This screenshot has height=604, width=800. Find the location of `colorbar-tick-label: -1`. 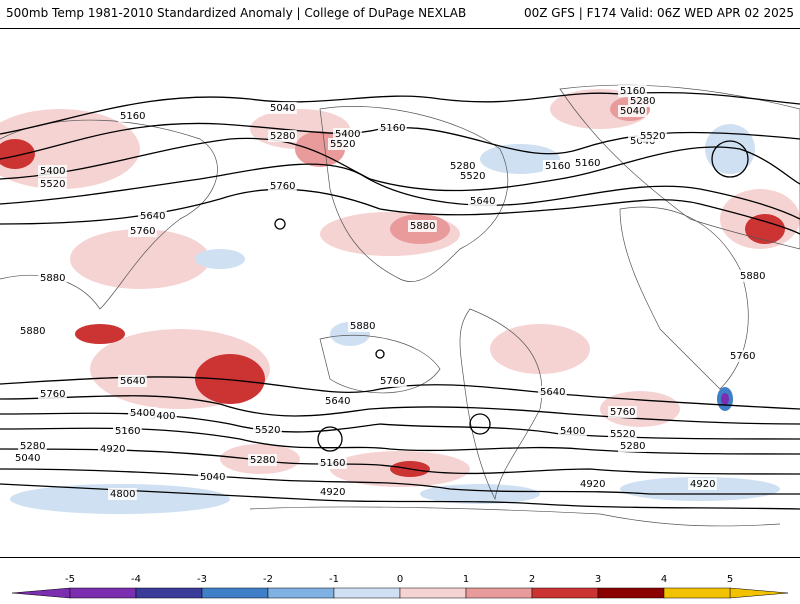

colorbar-tick-label: -1 is located at coordinates (334, 579).